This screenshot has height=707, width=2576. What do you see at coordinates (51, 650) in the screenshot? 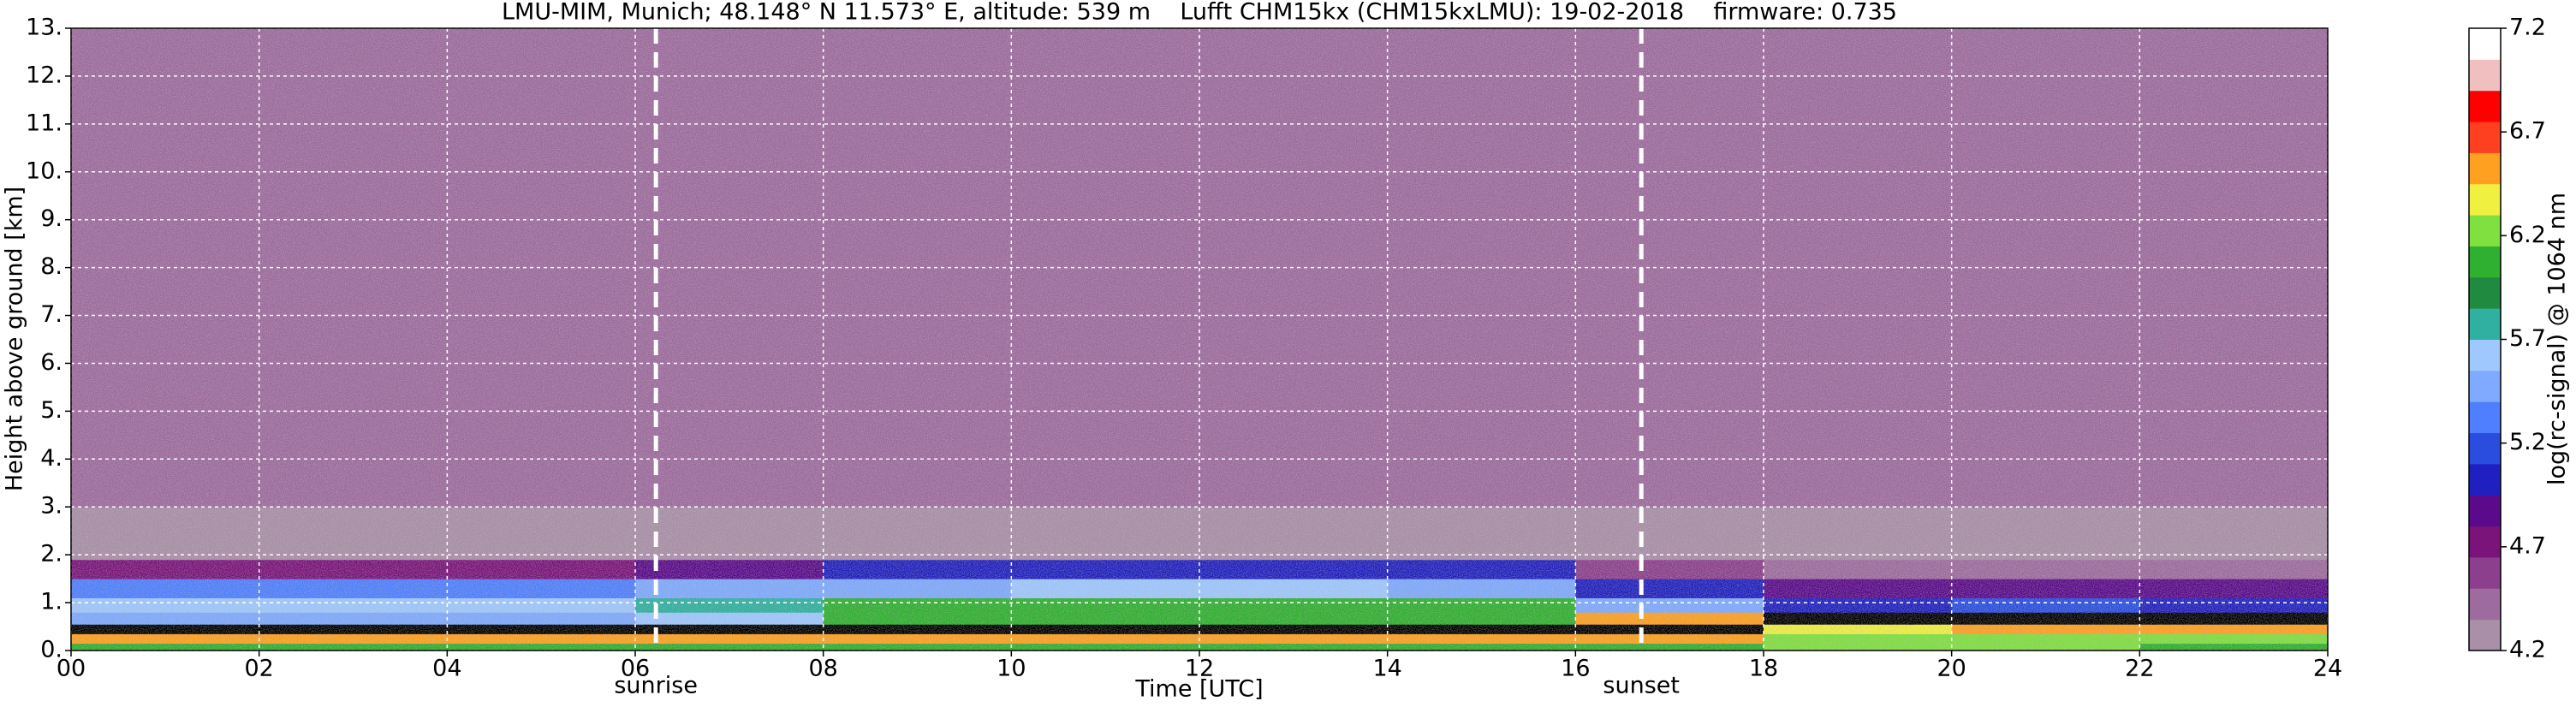
I see `y-tick-label: 0.` at bounding box center [51, 650].